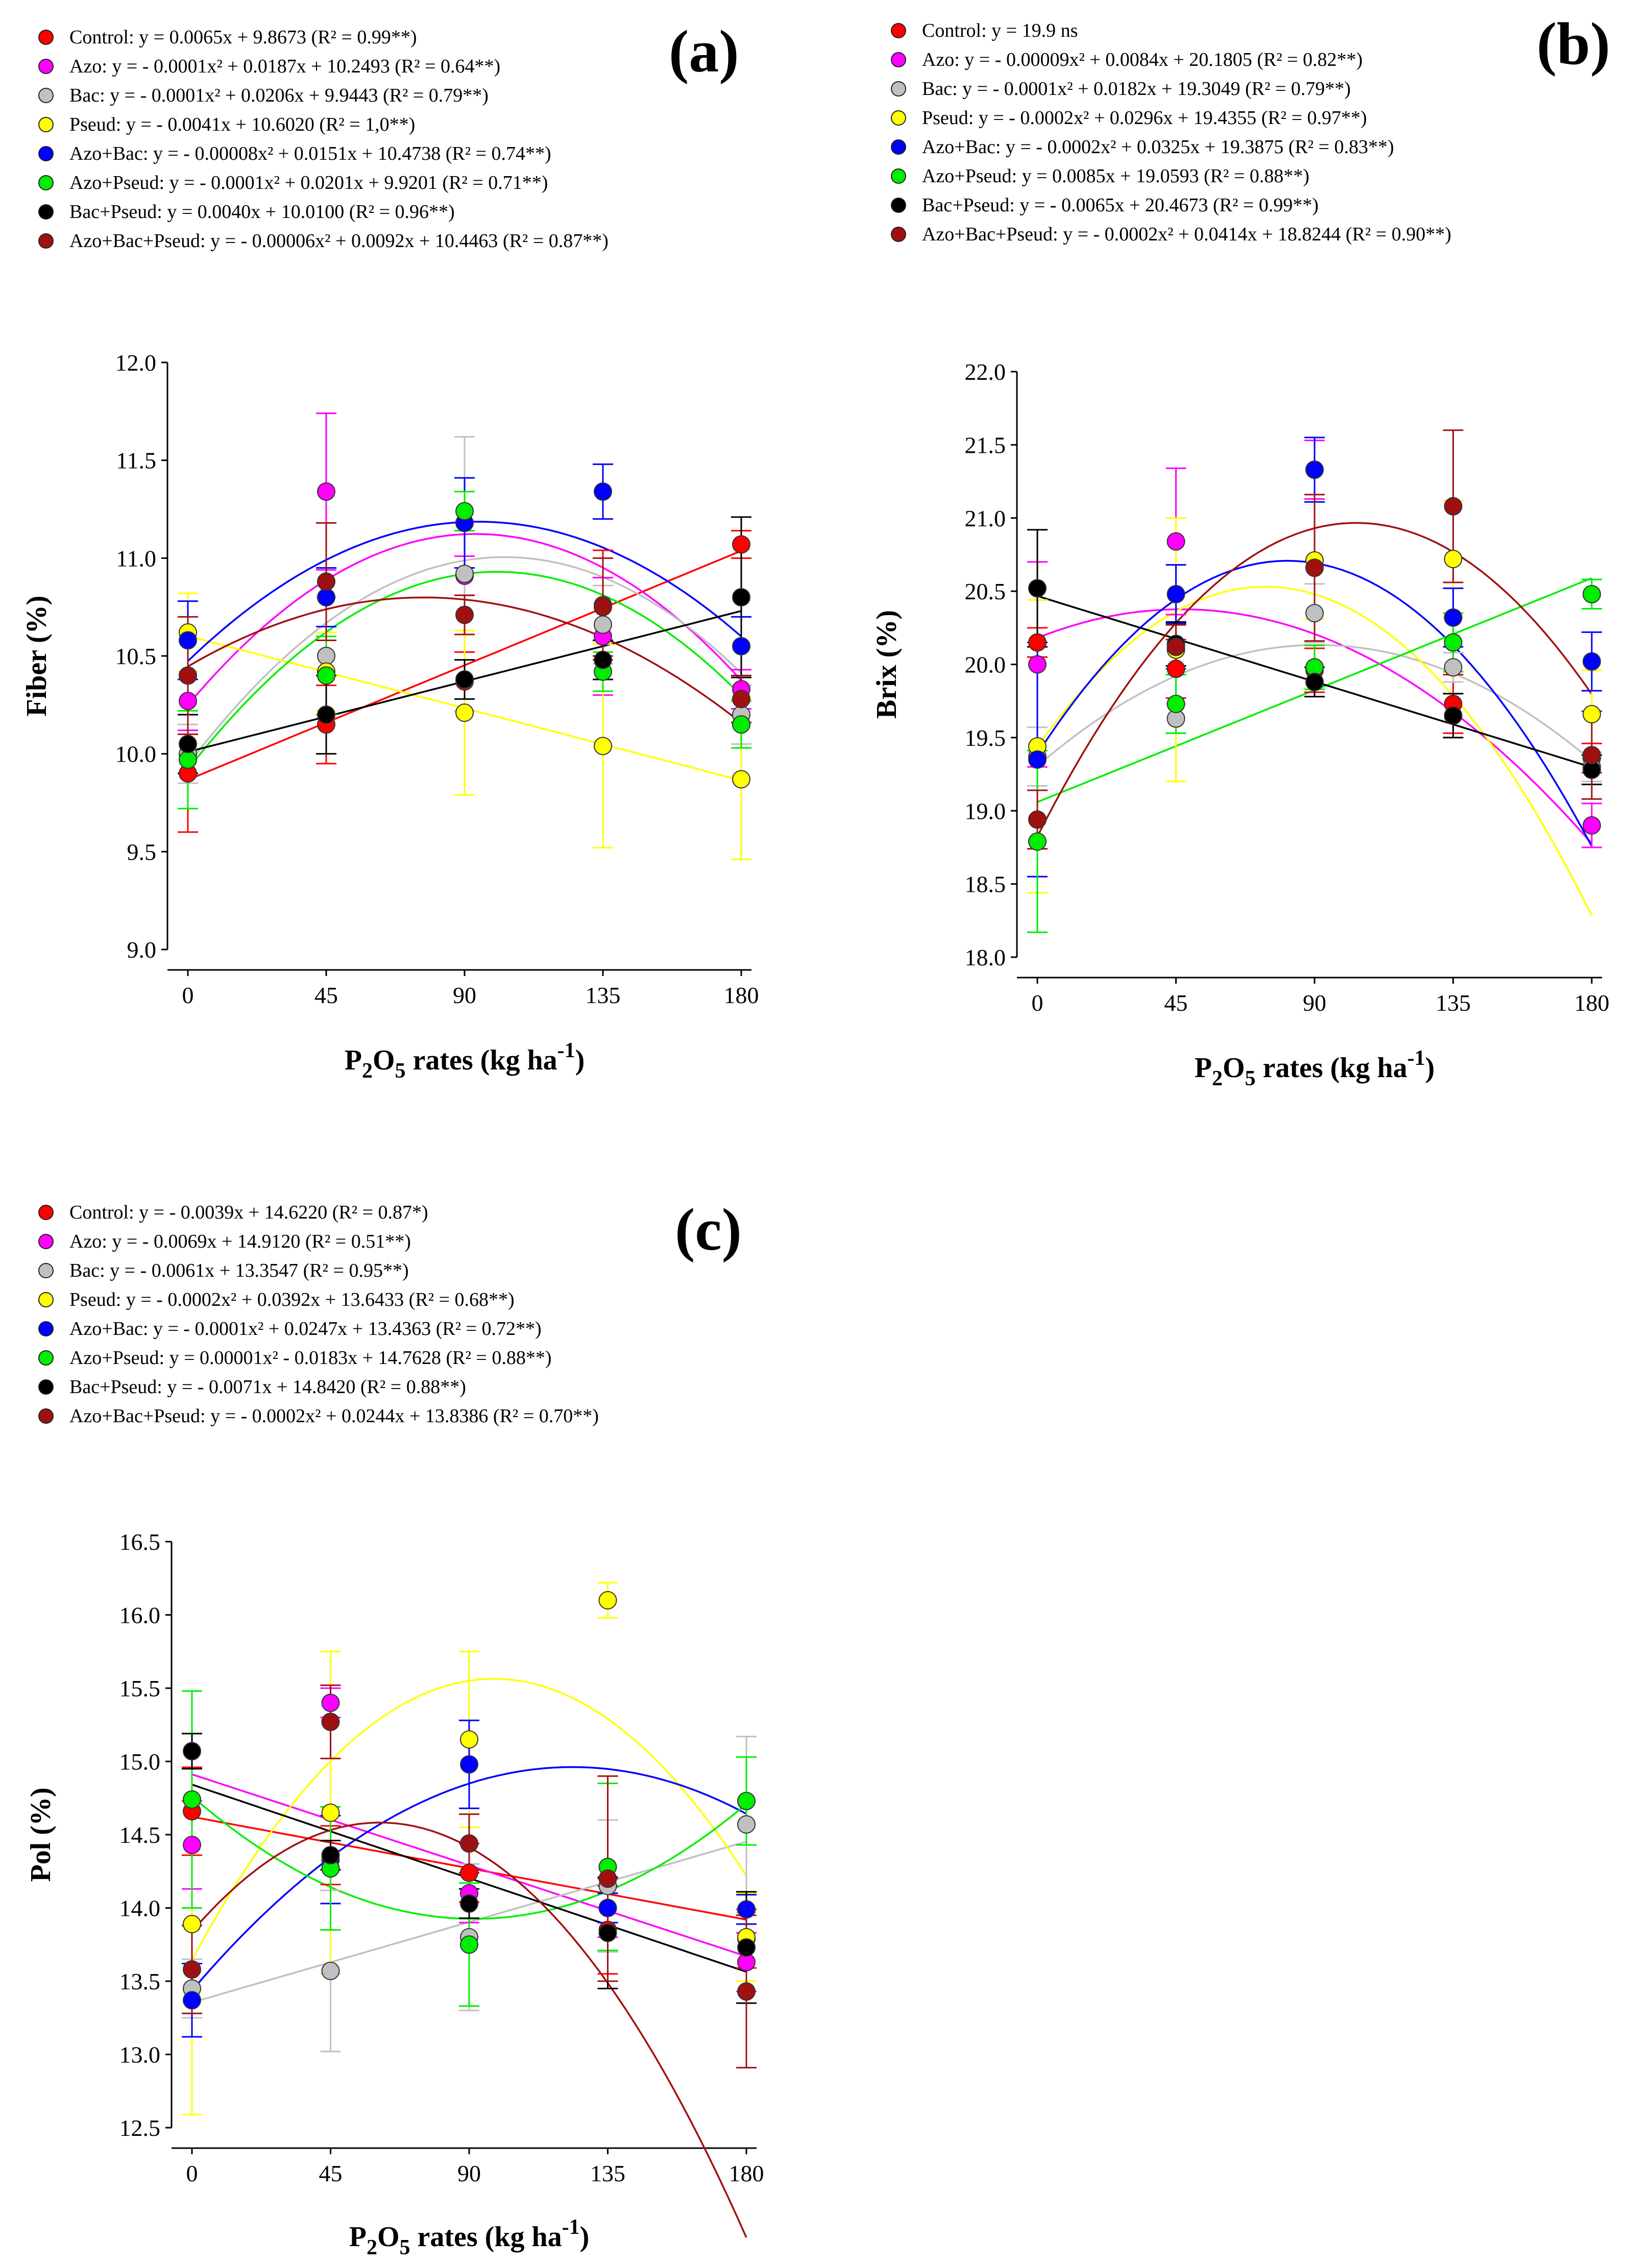  I want to click on y-tick-label: 10.0, so click(136, 754).